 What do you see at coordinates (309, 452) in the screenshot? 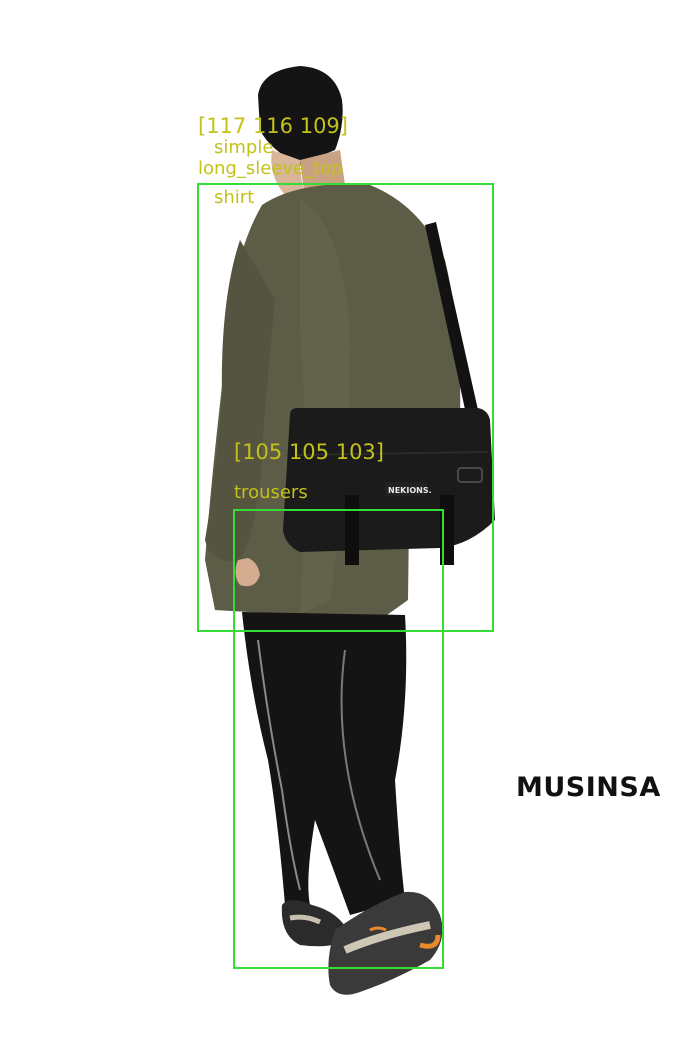
I see `trousers-color-label: [105 105 103]` at bounding box center [309, 452].